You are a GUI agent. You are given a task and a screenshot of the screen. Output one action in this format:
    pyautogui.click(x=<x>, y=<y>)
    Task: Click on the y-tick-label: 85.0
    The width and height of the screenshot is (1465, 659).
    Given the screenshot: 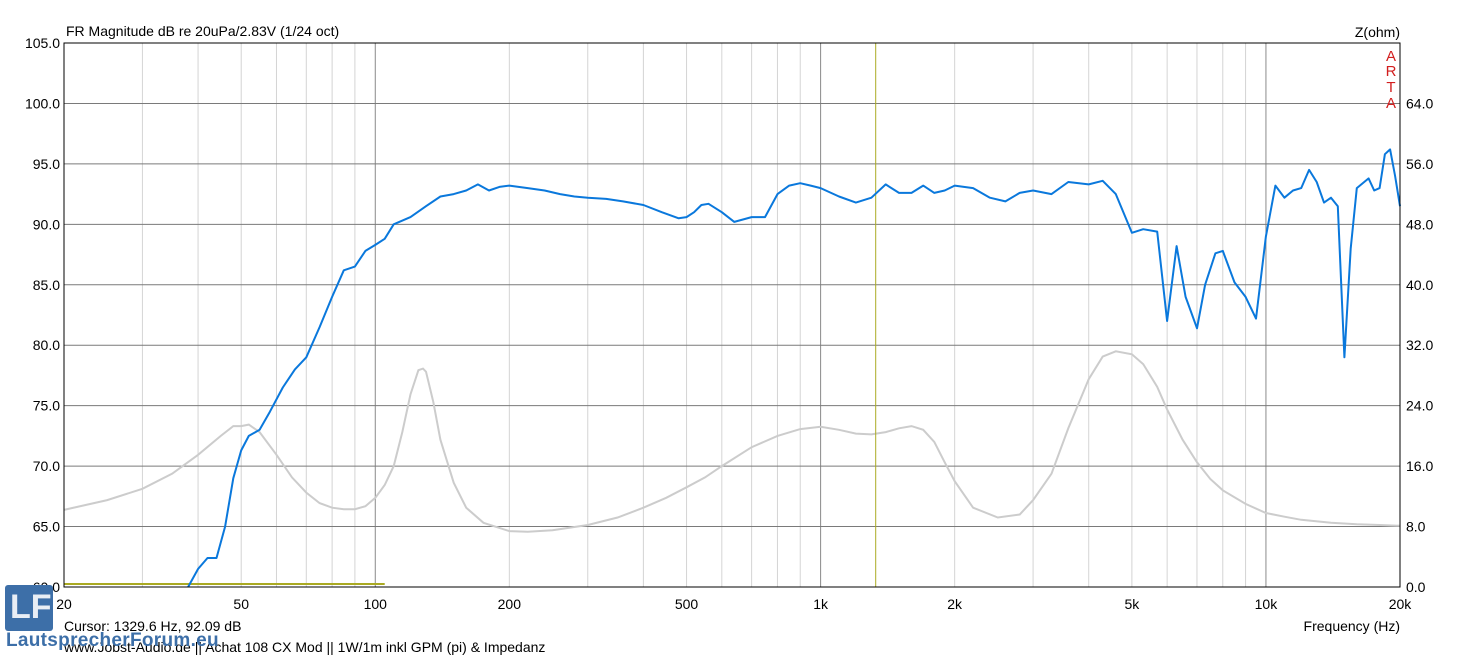 What is the action you would take?
    pyautogui.click(x=46, y=285)
    